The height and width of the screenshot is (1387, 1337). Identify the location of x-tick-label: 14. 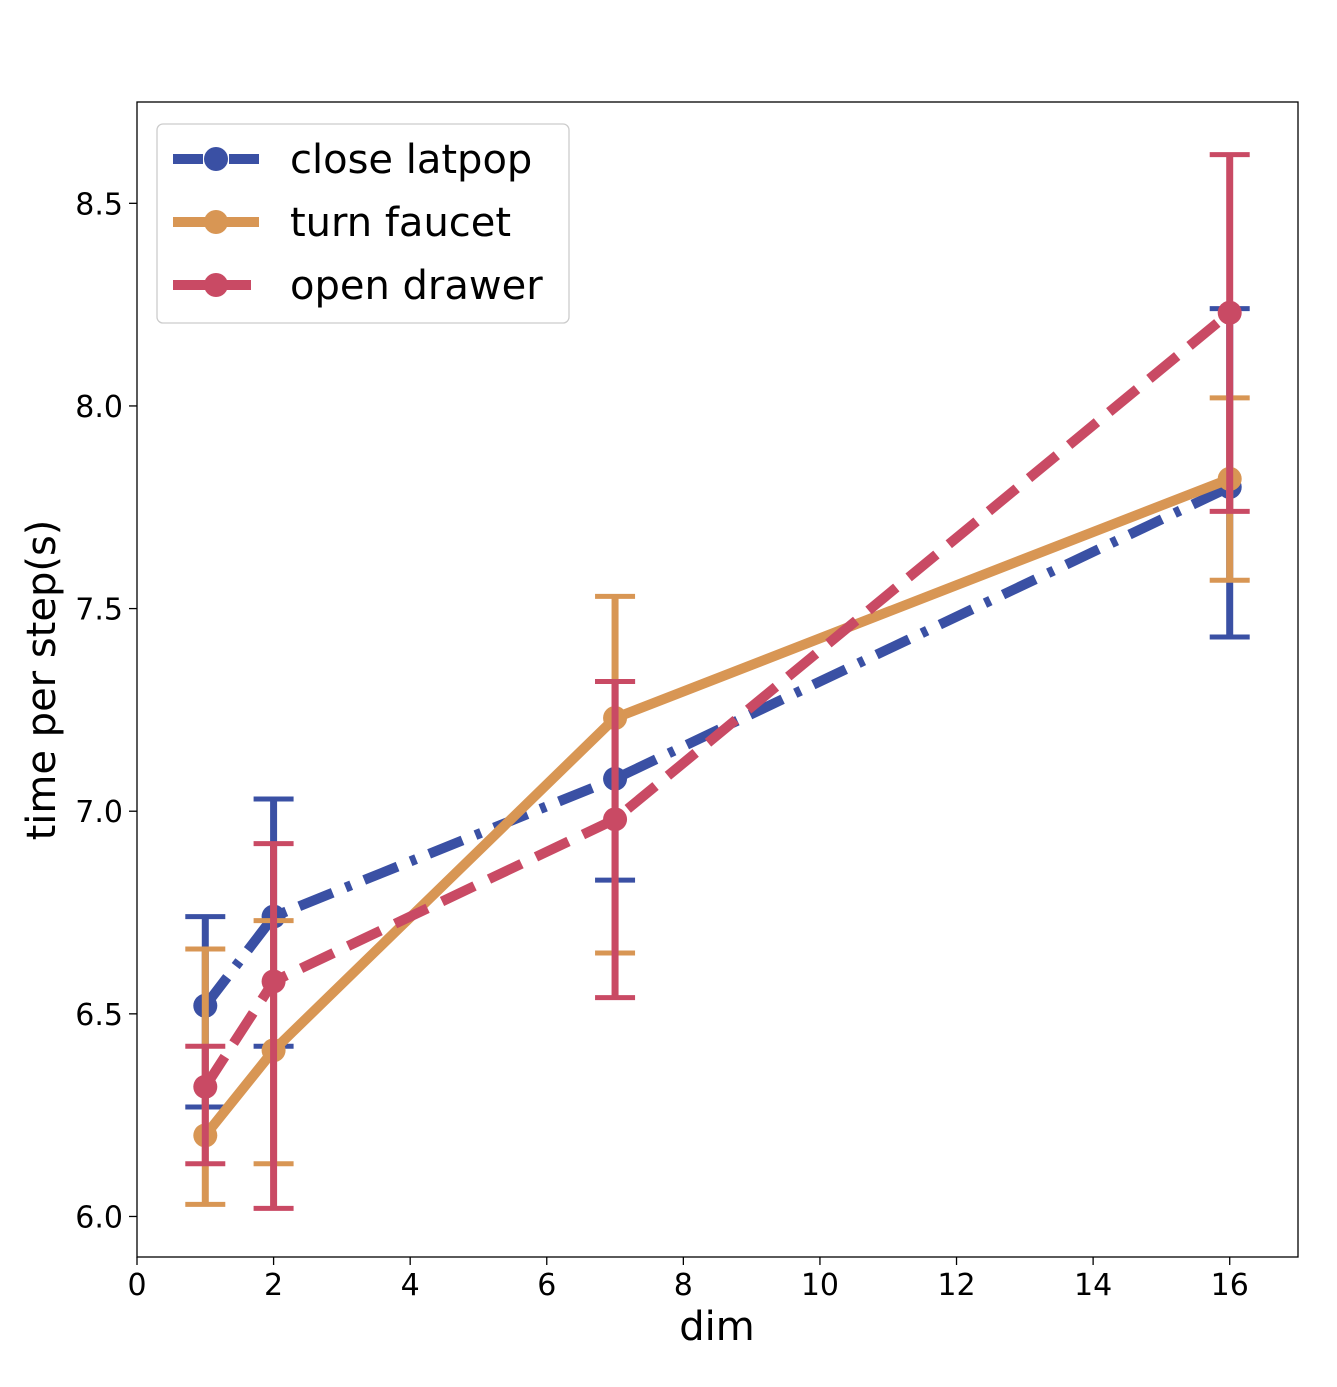
(1093, 1285).